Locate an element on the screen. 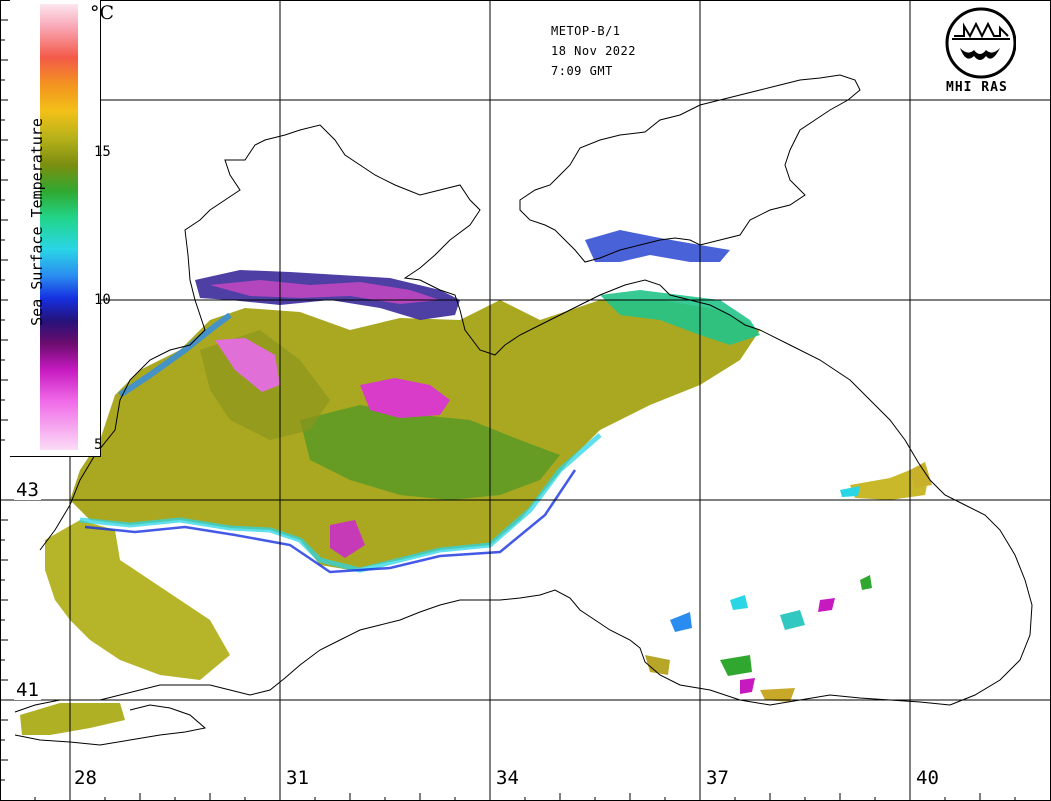 This screenshot has height=801, width=1051. mhi-logo-icon is located at coordinates (980, 43).